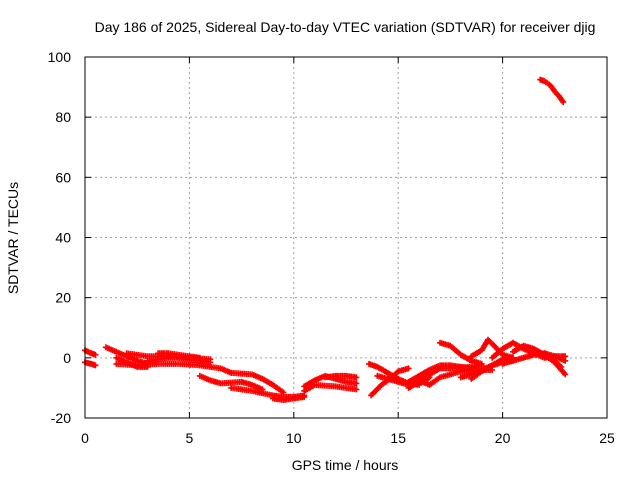 Image resolution: width=640 pixels, height=480 pixels. I want to click on x-tick-label: 15, so click(398, 438).